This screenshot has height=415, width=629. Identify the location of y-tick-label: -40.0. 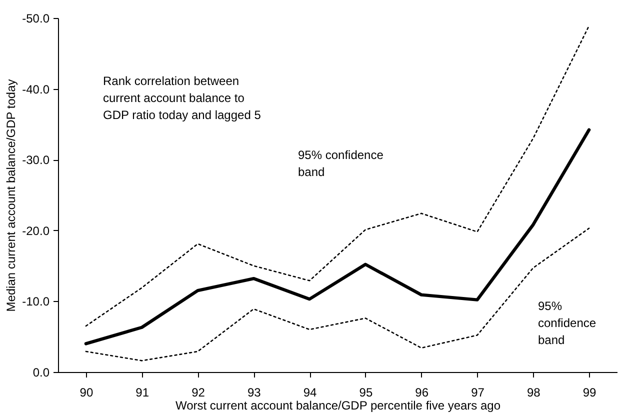
(36, 89).